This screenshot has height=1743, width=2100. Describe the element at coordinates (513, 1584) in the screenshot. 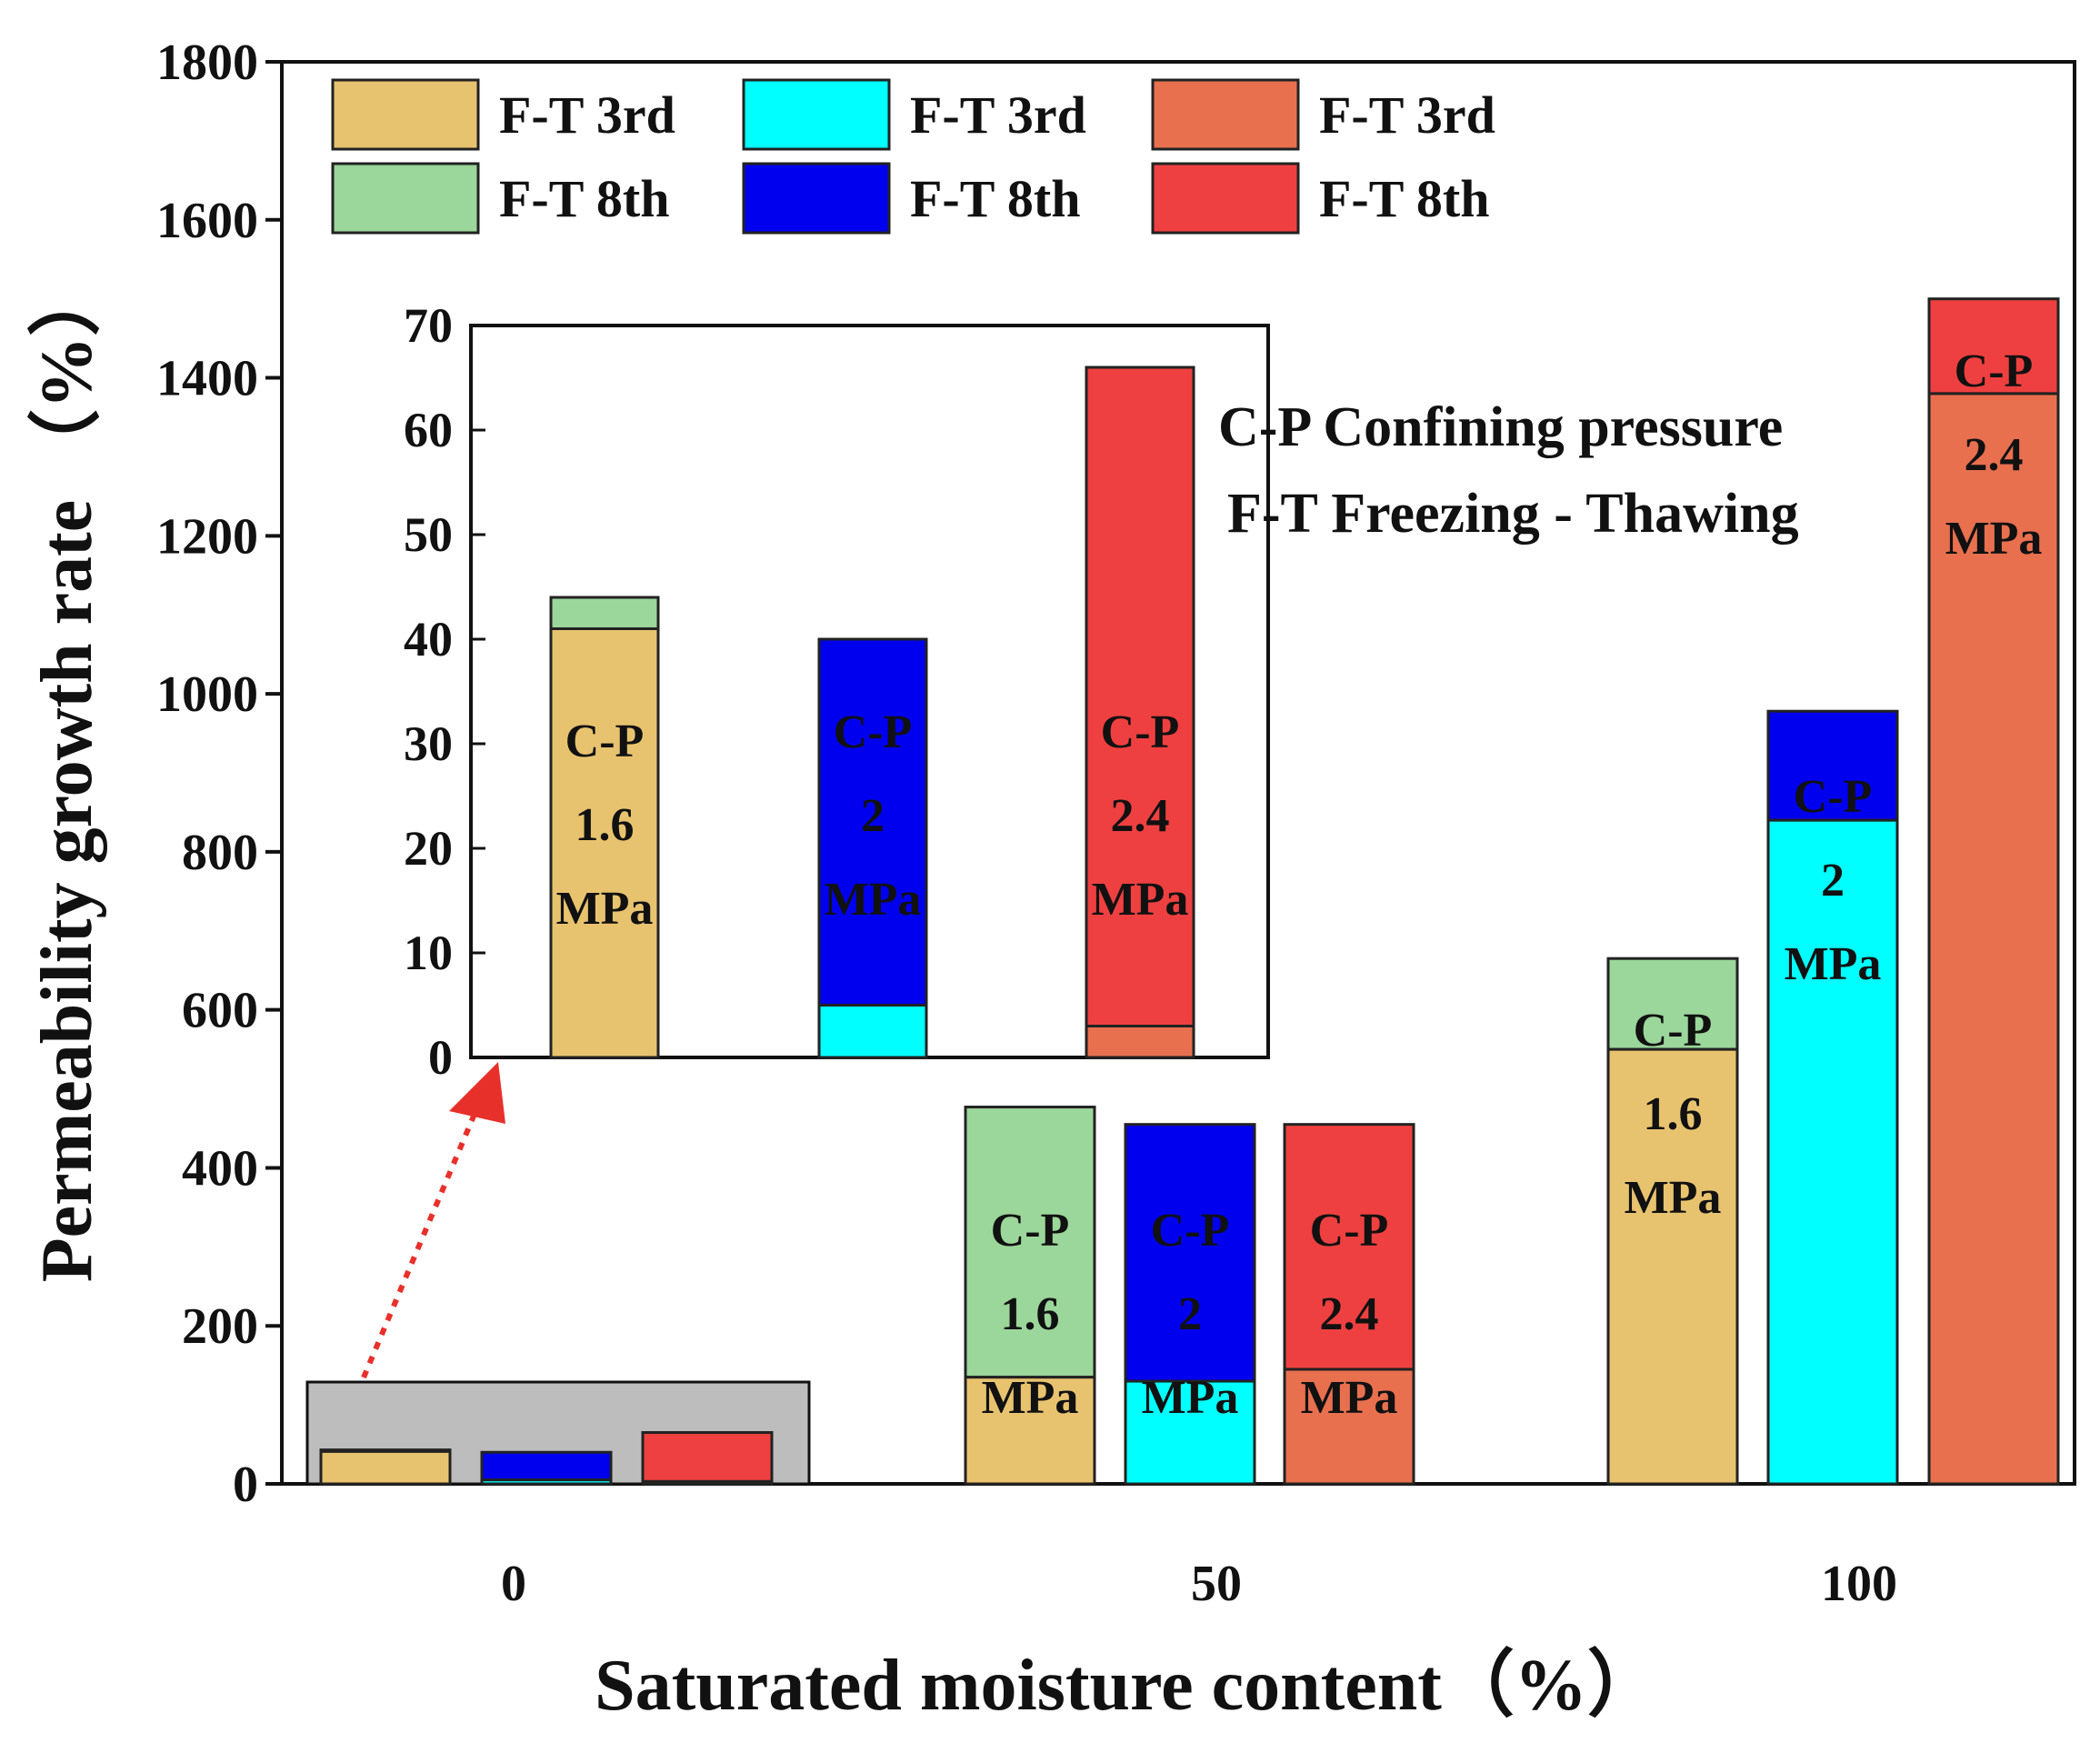

I see `x-tick-label: 0` at that location.